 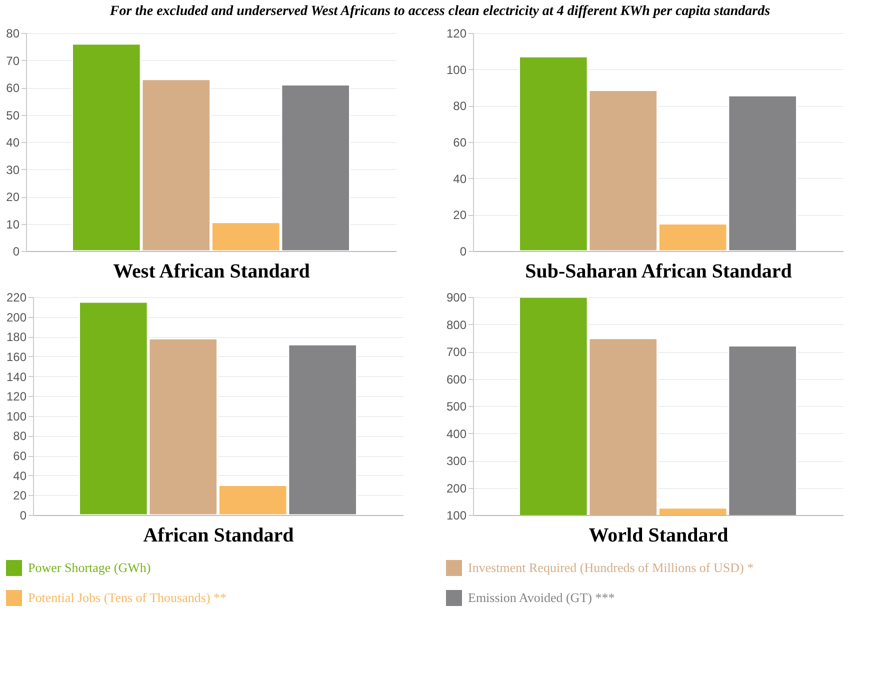 I want to click on x-axis-title: African Standard, so click(x=218, y=535).